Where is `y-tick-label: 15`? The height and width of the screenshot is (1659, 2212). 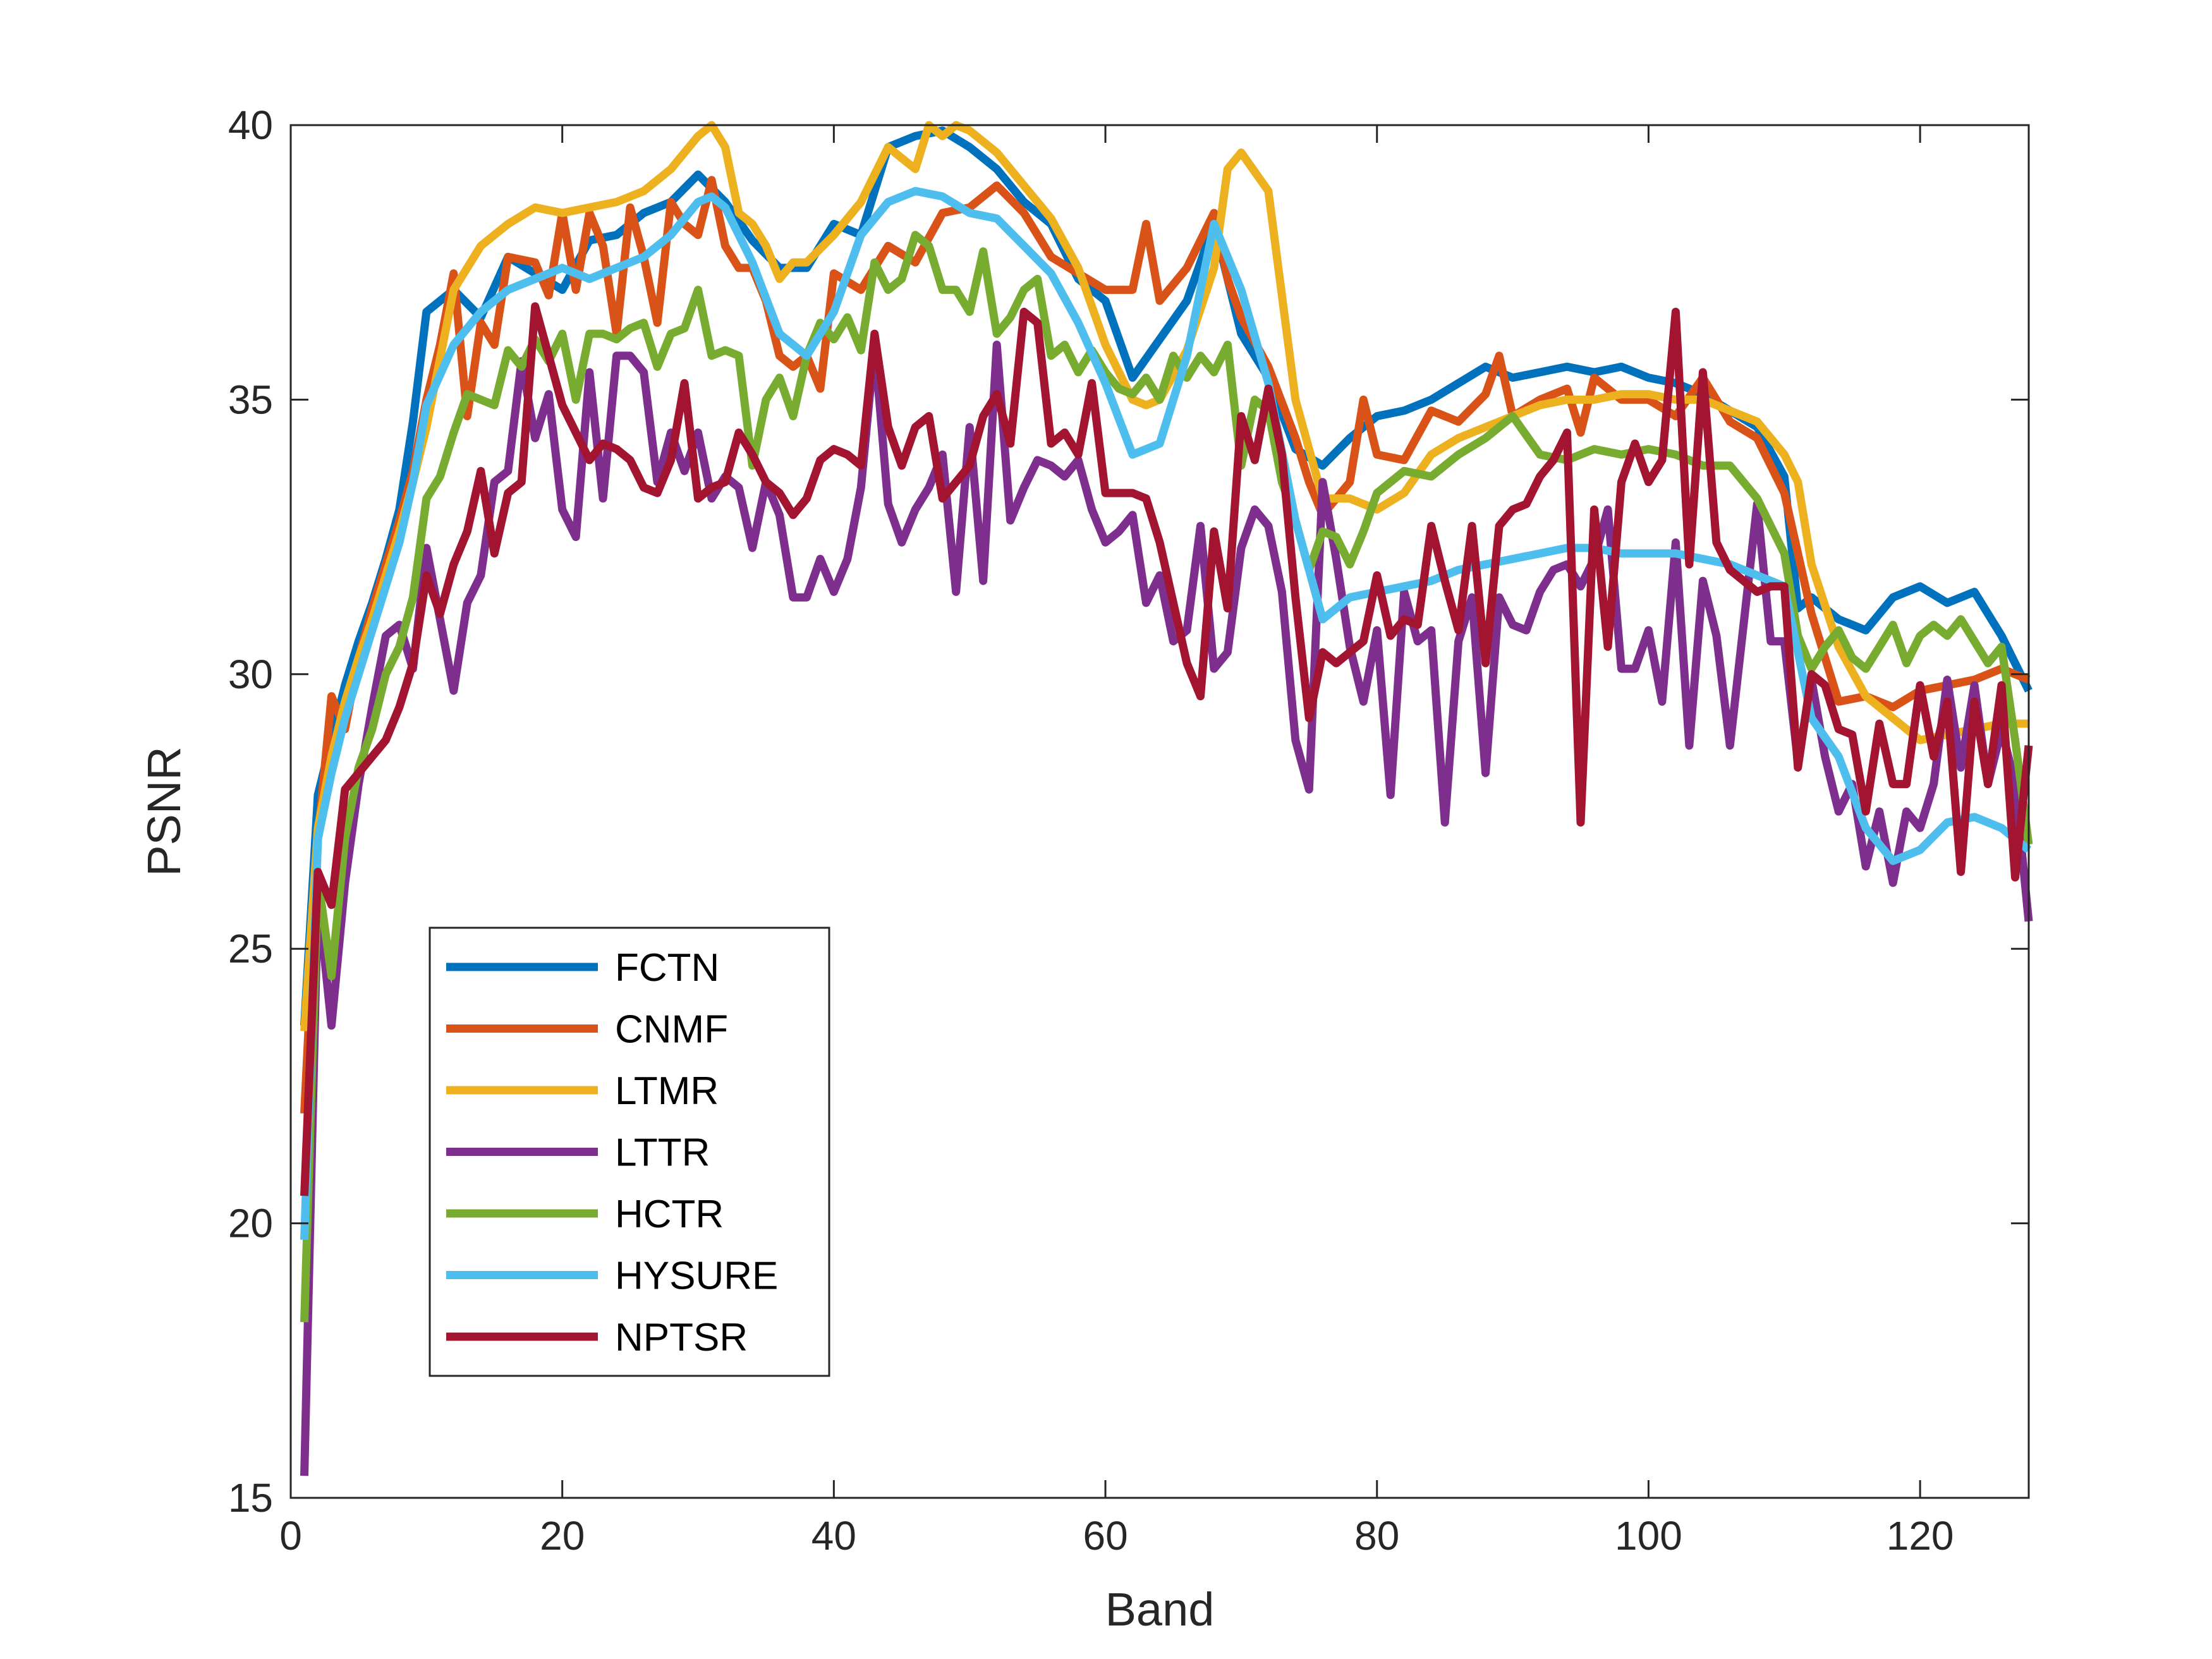 y-tick-label: 15 is located at coordinates (251, 1498).